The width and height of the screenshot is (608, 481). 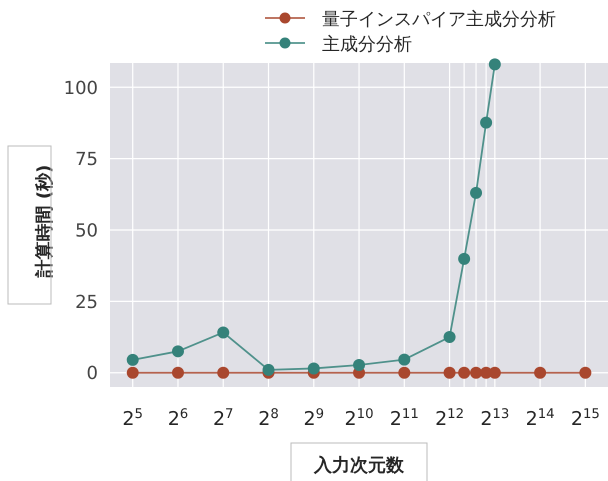 I want to click on x-tick-label: 2$^{10}$, so click(x=359, y=418).